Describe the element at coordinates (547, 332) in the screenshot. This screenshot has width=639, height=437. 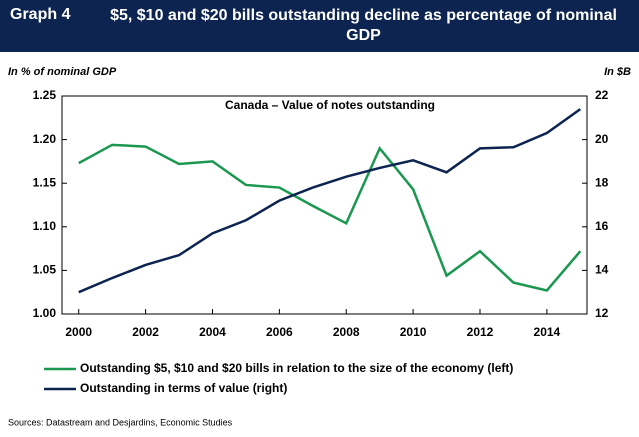
I see `x-tick-label: 2014` at that location.